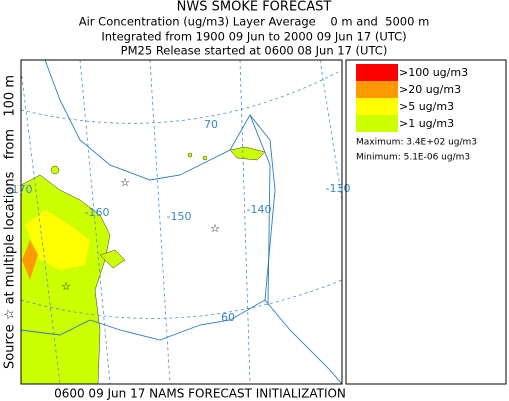  What do you see at coordinates (430, 89) in the screenshot?
I see `legend-label: >20 ug/m3` at bounding box center [430, 89].